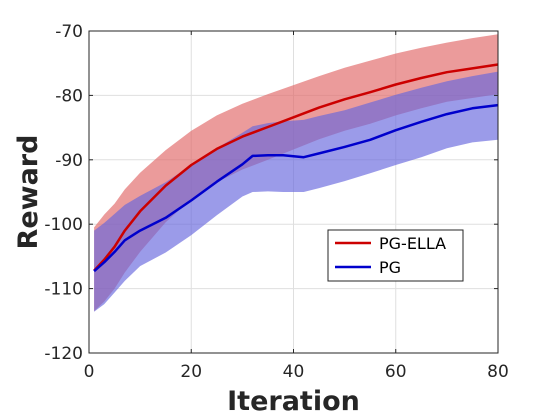 Image resolution: width=550 pixels, height=418 pixels. What do you see at coordinates (390, 267) in the screenshot?
I see `legend-label-pg: PG` at bounding box center [390, 267].